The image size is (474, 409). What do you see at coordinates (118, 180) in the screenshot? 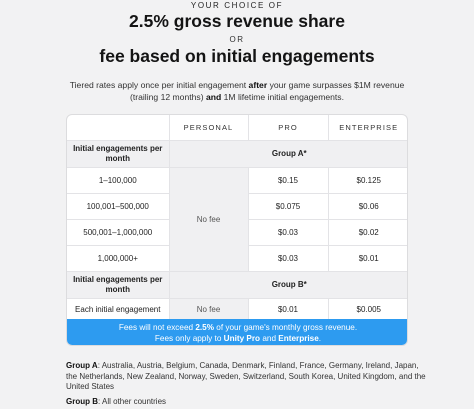
I see `tier-label: 1–100,000` at bounding box center [118, 180].